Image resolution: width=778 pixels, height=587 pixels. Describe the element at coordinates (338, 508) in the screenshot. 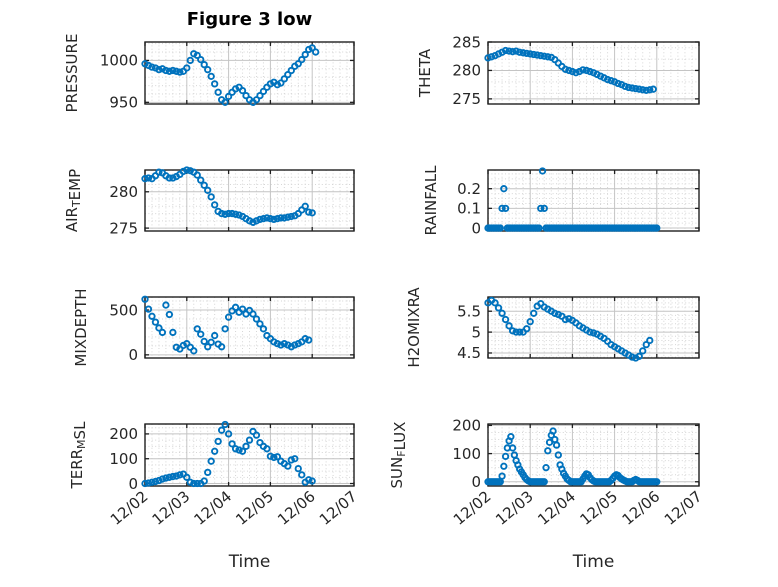

I see `x-tick-label: 12/07` at that location.